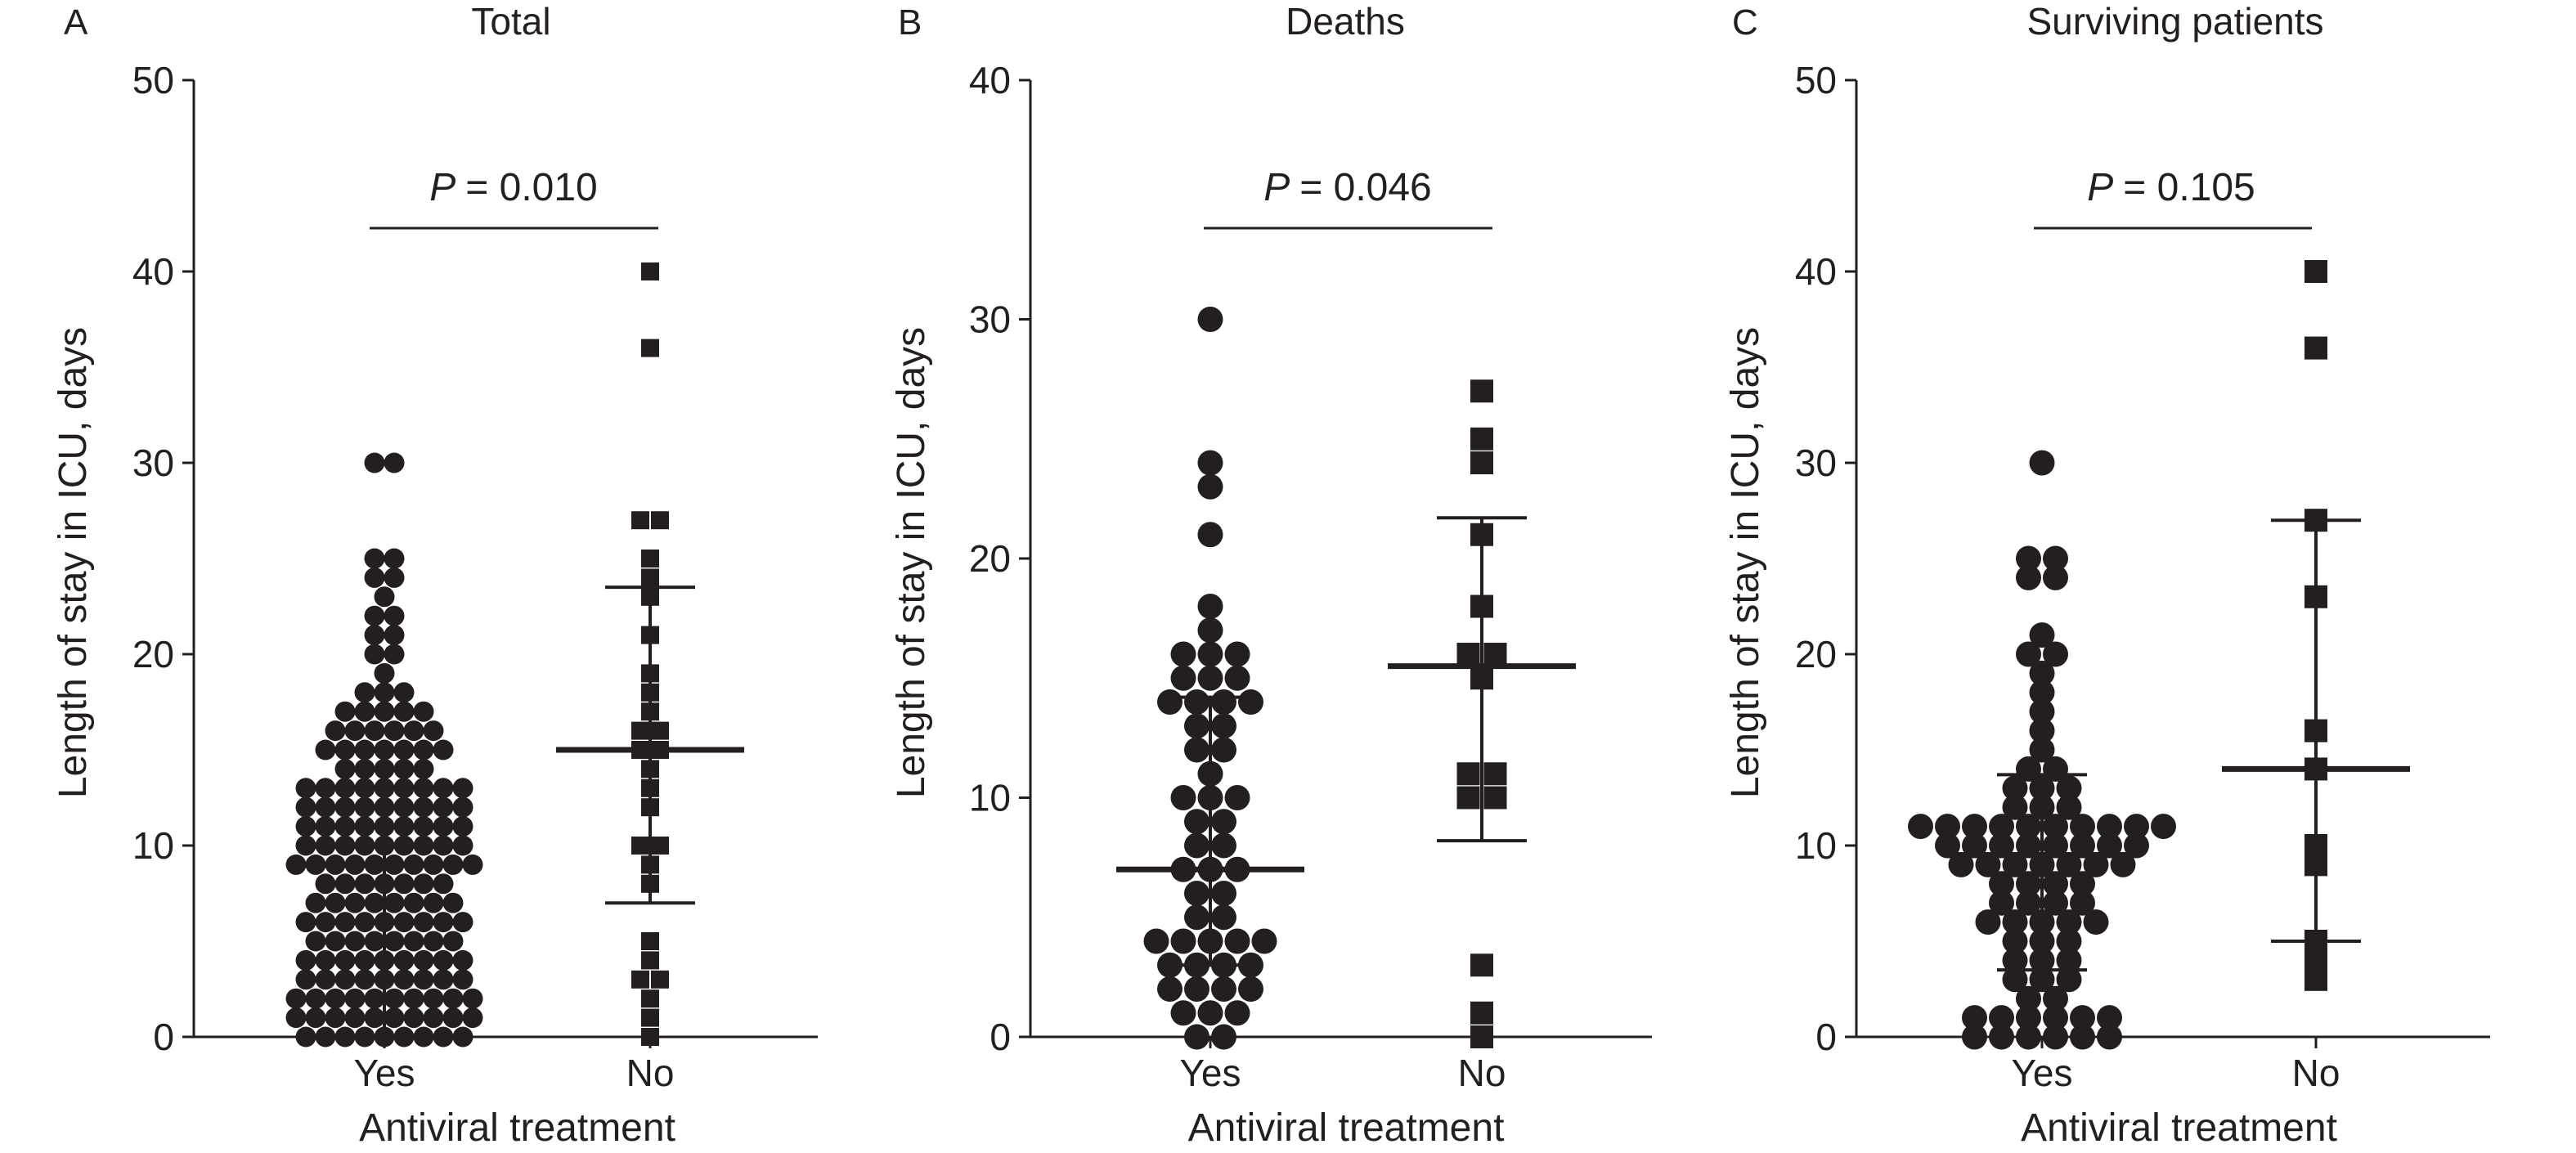 The image size is (2576, 1153). I want to click on panel-letter: C, so click(1745, 23).